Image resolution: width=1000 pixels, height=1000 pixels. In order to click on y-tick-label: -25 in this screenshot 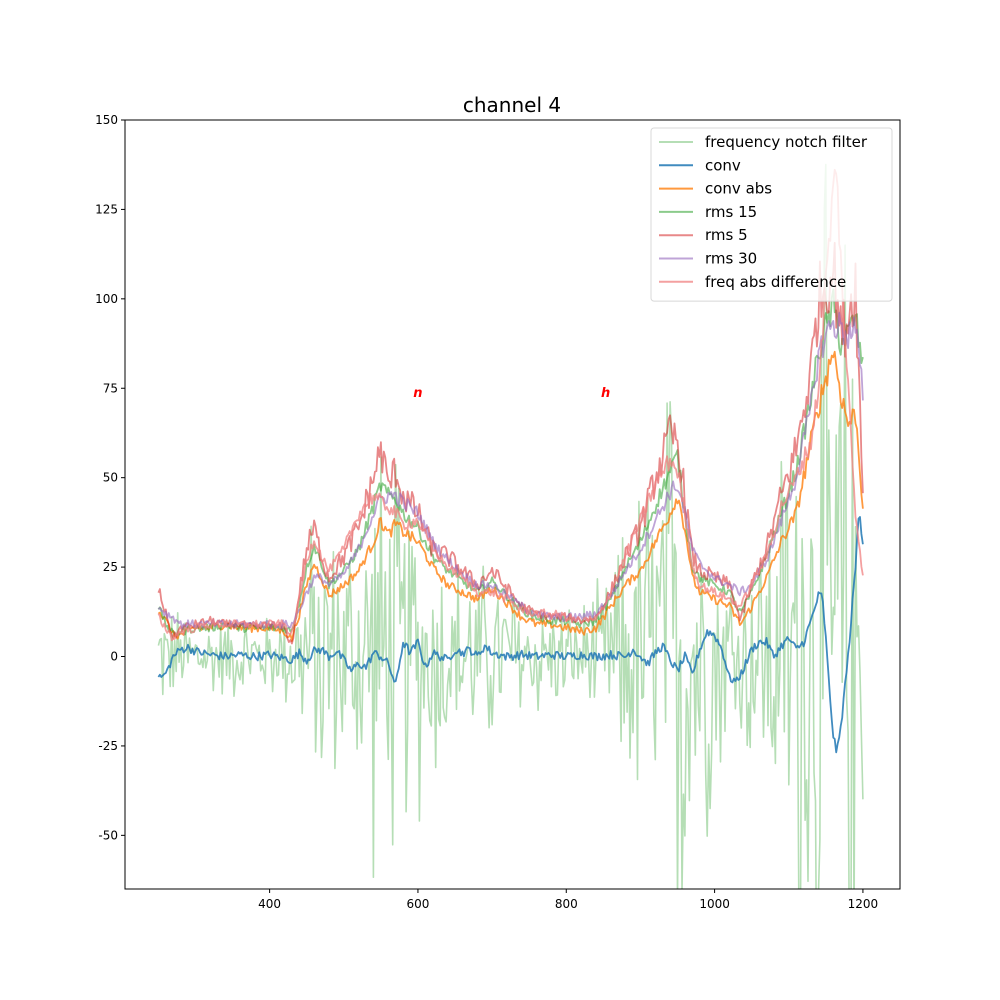, I will do `click(108, 746)`.